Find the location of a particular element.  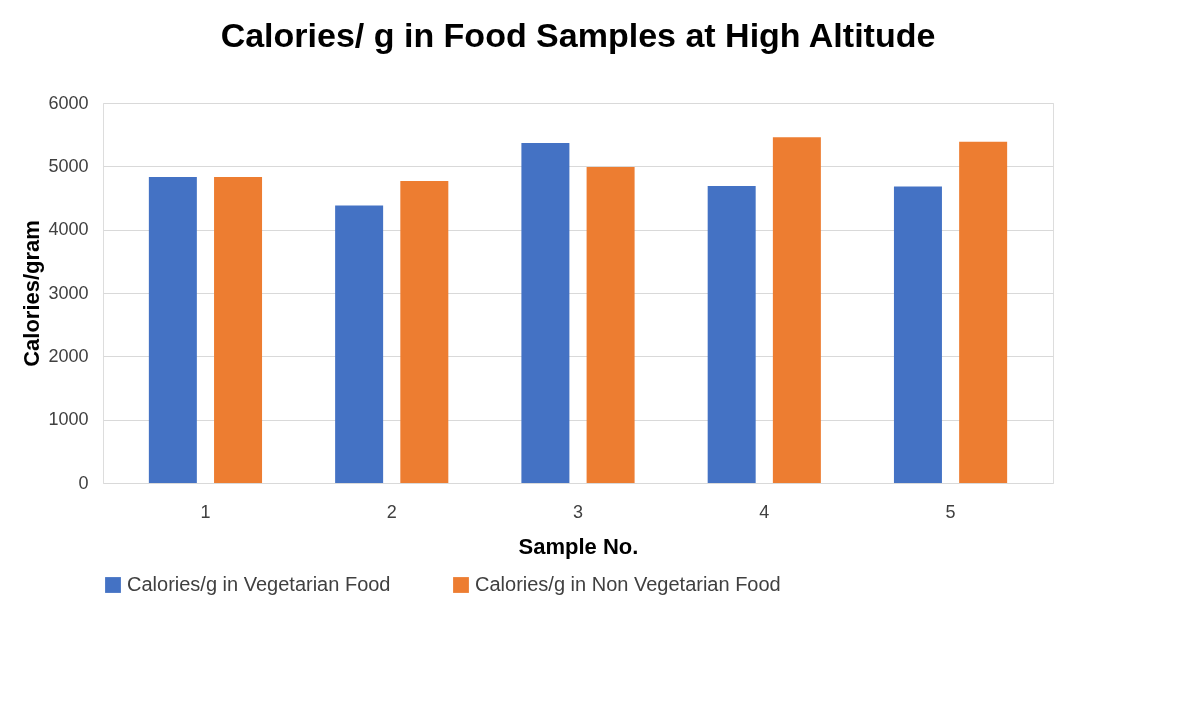

x-tick-label: 1 is located at coordinates (205, 511).